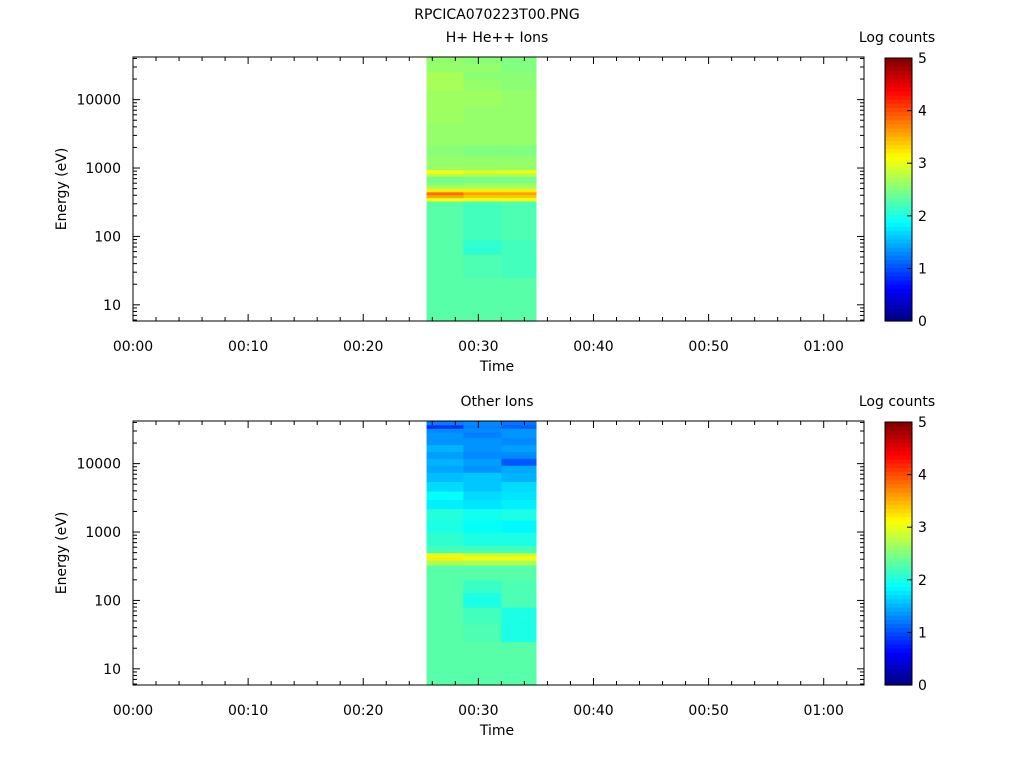 Image resolution: width=1024 pixels, height=768 pixels. Describe the element at coordinates (897, 38) in the screenshot. I see `colorbar-label: Log counts` at that location.